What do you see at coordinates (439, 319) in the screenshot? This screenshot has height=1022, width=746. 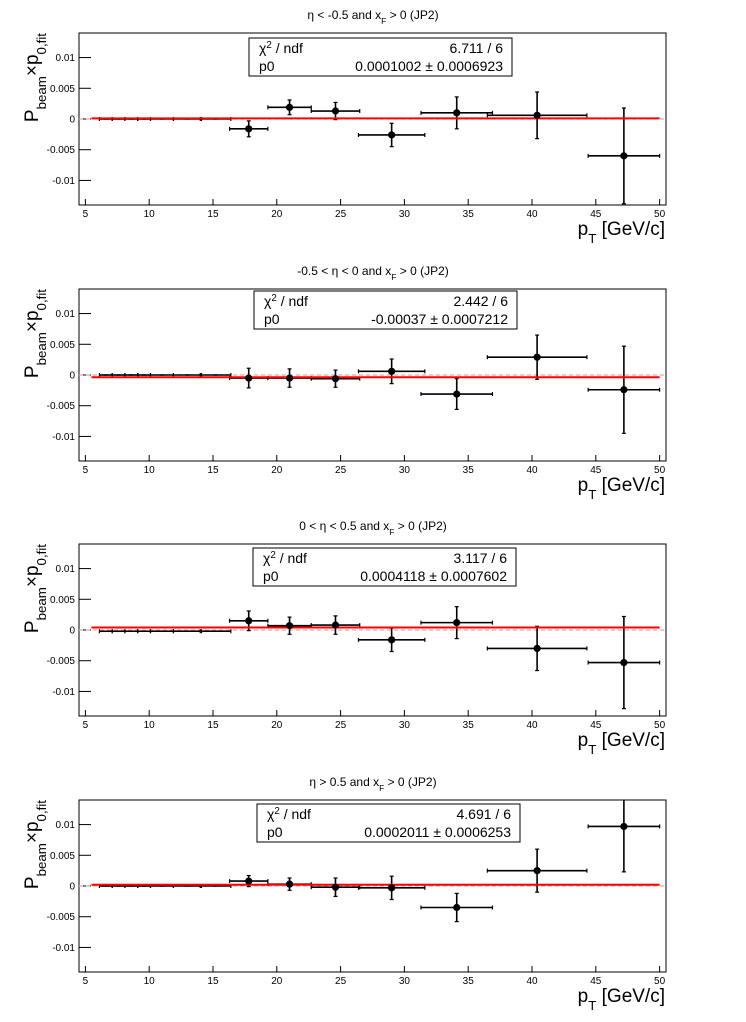 I see `stats-p0-value: -0.00037 ± 0.0007212` at bounding box center [439, 319].